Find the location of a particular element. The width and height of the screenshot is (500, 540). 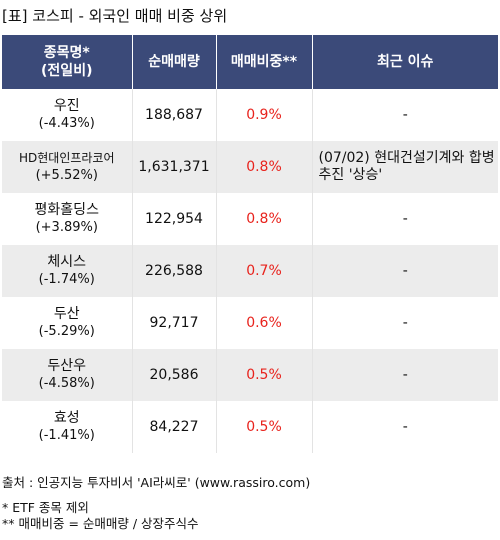

stock-change: (-1.41%) is located at coordinates (66, 435).